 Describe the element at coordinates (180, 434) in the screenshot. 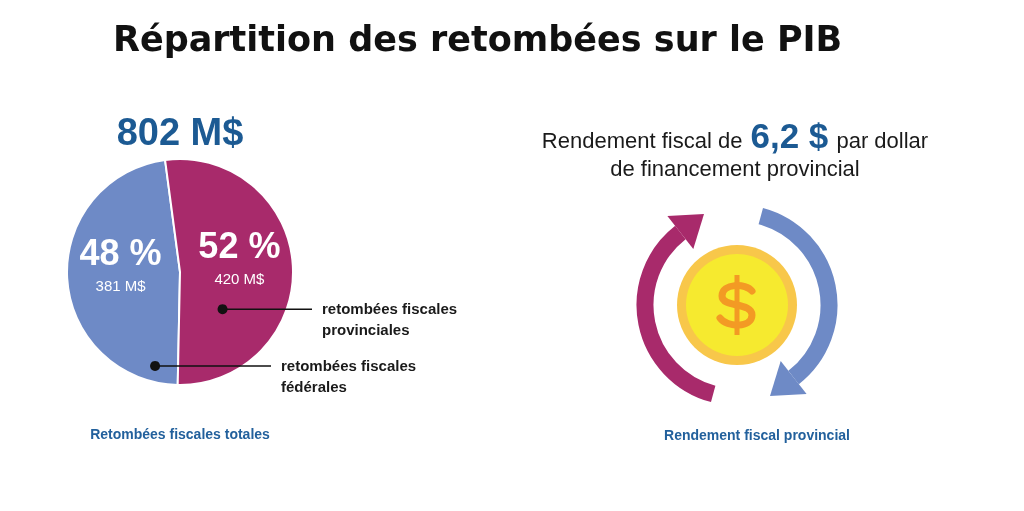

I see `text: Retombées fiscales totales` at that location.